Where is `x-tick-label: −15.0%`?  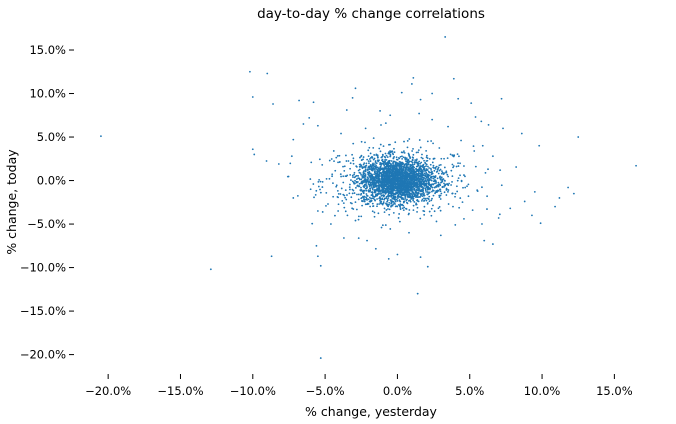
x-tick-label: −15.0% is located at coordinates (180, 391).